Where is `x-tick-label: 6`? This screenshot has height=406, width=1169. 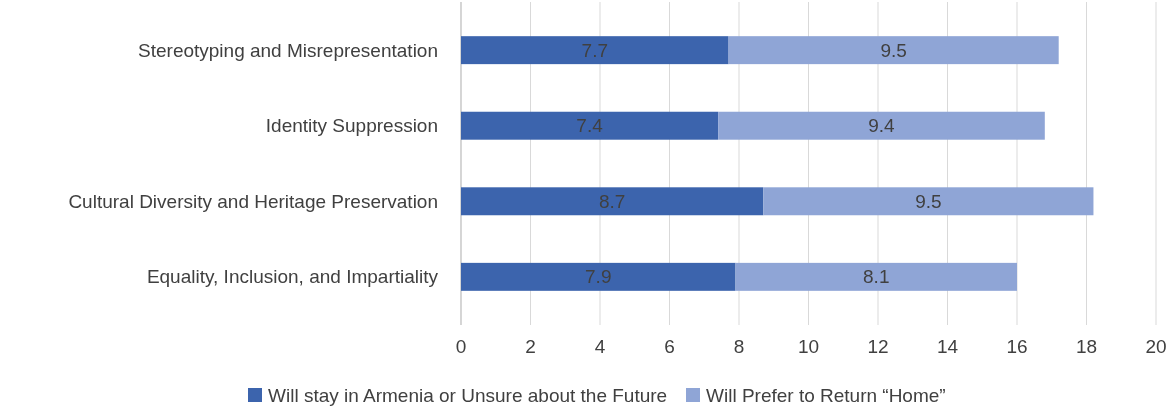 x-tick-label: 6 is located at coordinates (669, 346).